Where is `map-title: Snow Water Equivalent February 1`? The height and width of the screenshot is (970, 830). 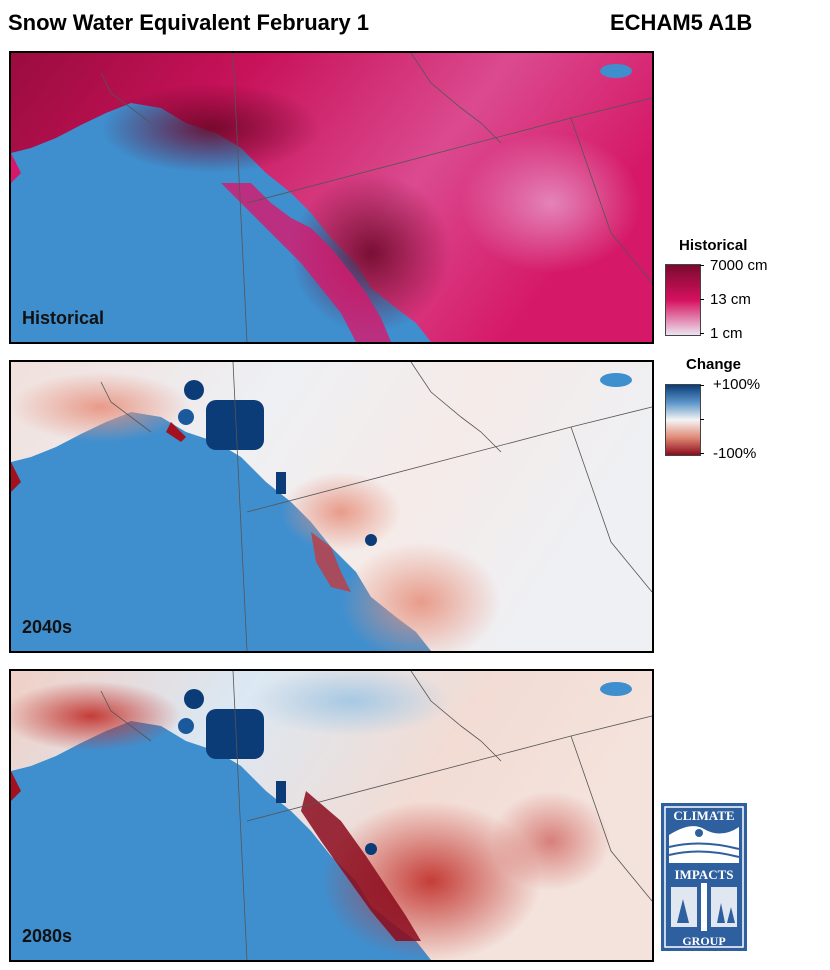
map-title: Snow Water Equivalent February 1 is located at coordinates (189, 22).